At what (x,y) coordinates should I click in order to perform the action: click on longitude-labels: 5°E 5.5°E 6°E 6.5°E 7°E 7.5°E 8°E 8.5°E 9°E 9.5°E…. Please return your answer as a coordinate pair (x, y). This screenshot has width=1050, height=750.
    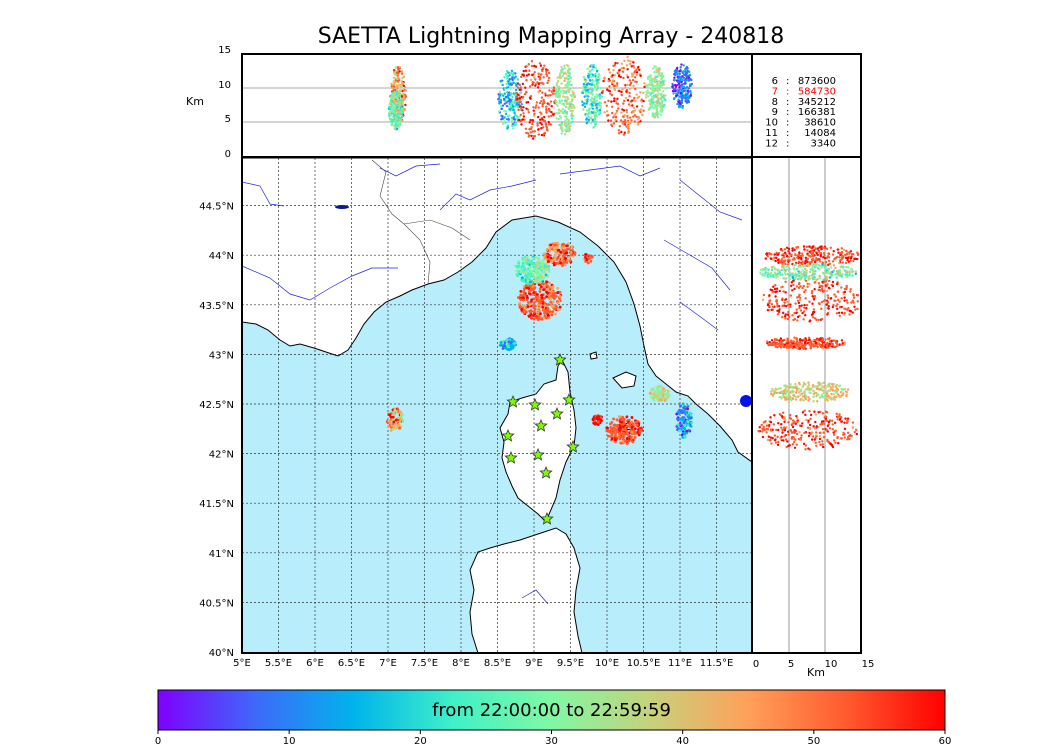
    Looking at the image, I should click on (483, 663).